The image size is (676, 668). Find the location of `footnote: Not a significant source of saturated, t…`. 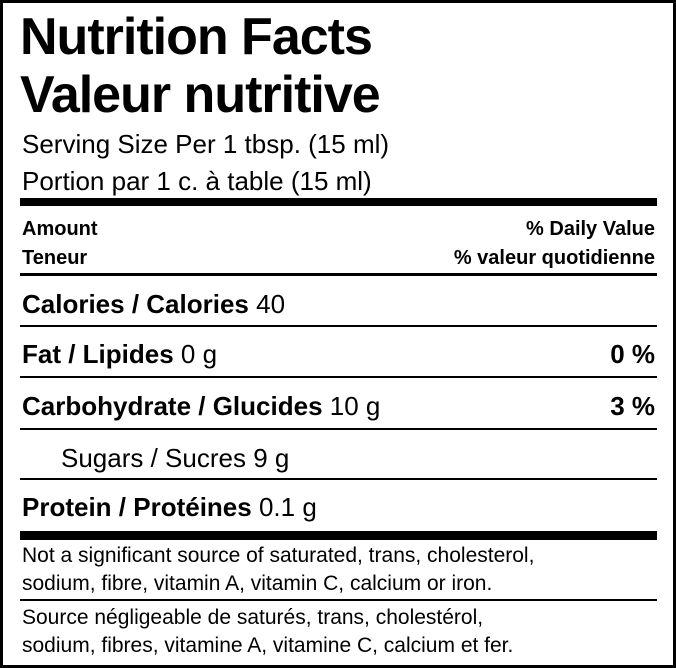

footnote: Not a significant source of saturated, t… is located at coordinates (278, 555).